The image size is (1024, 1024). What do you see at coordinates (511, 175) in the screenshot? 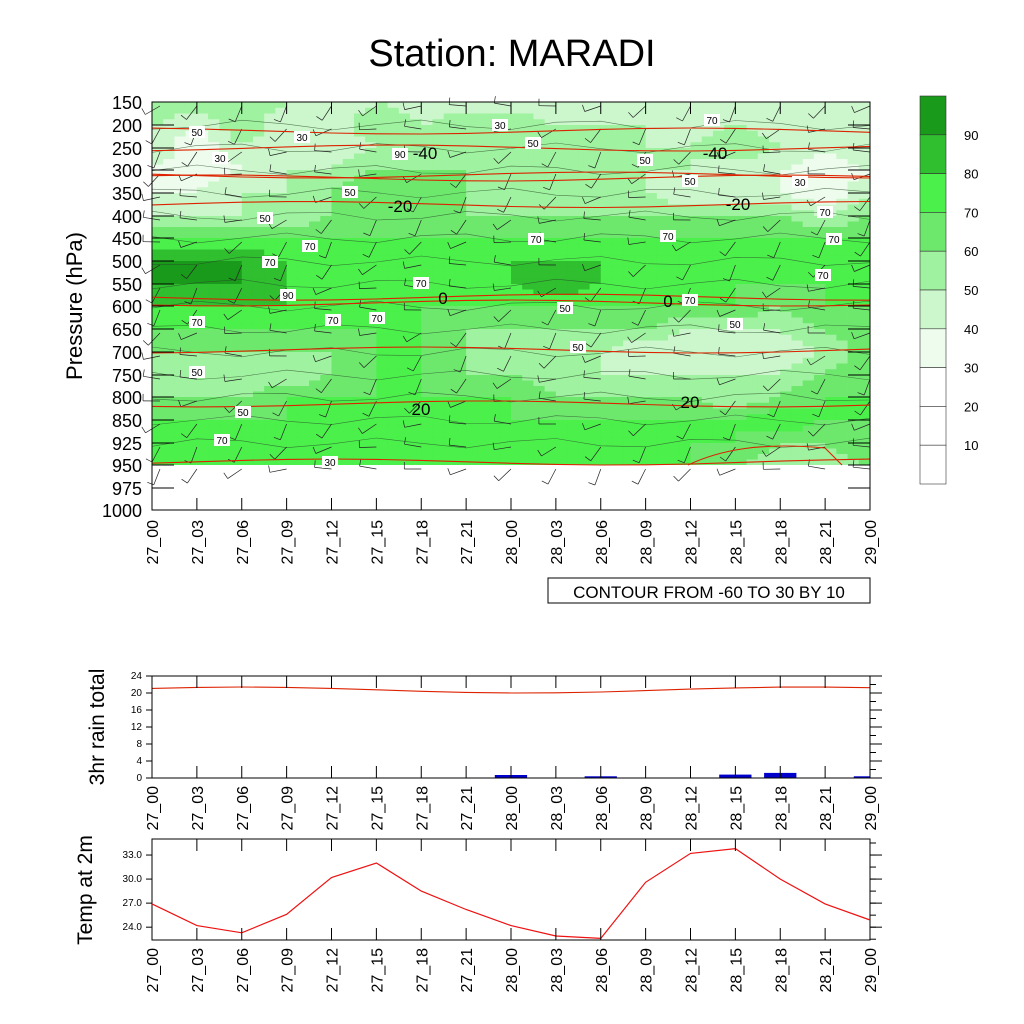
I see `temperature-contour` at bounding box center [511, 175].